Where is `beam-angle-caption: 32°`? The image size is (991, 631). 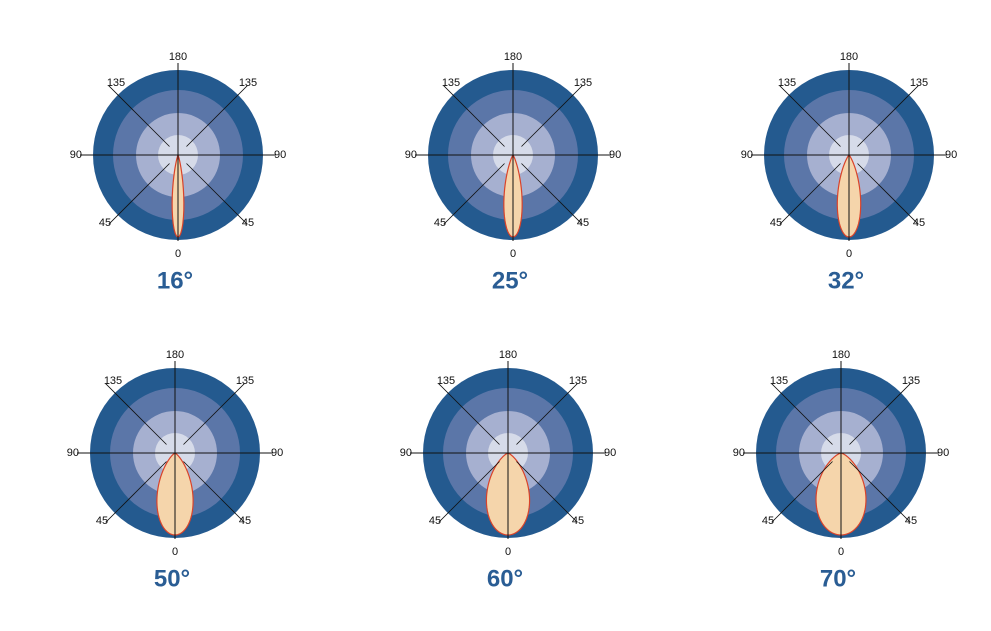
beam-angle-caption: 32° is located at coordinates (846, 280).